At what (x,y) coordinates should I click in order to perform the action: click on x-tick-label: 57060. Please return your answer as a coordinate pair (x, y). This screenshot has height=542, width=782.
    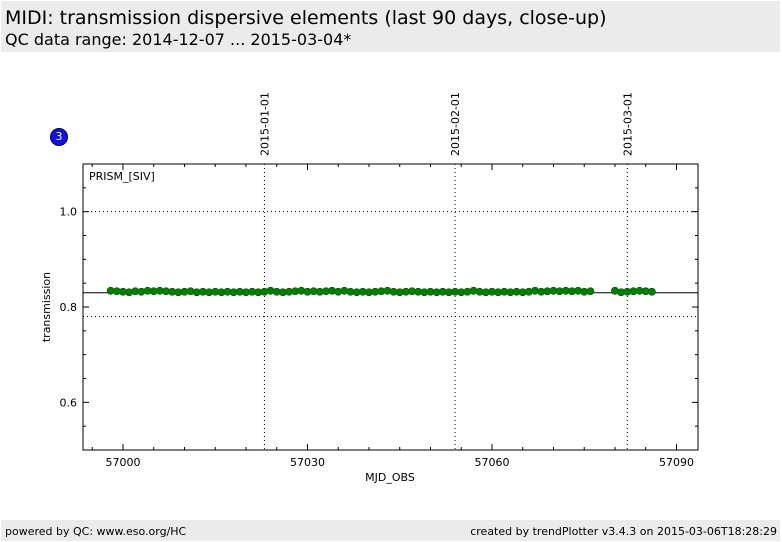
    Looking at the image, I should click on (491, 462).